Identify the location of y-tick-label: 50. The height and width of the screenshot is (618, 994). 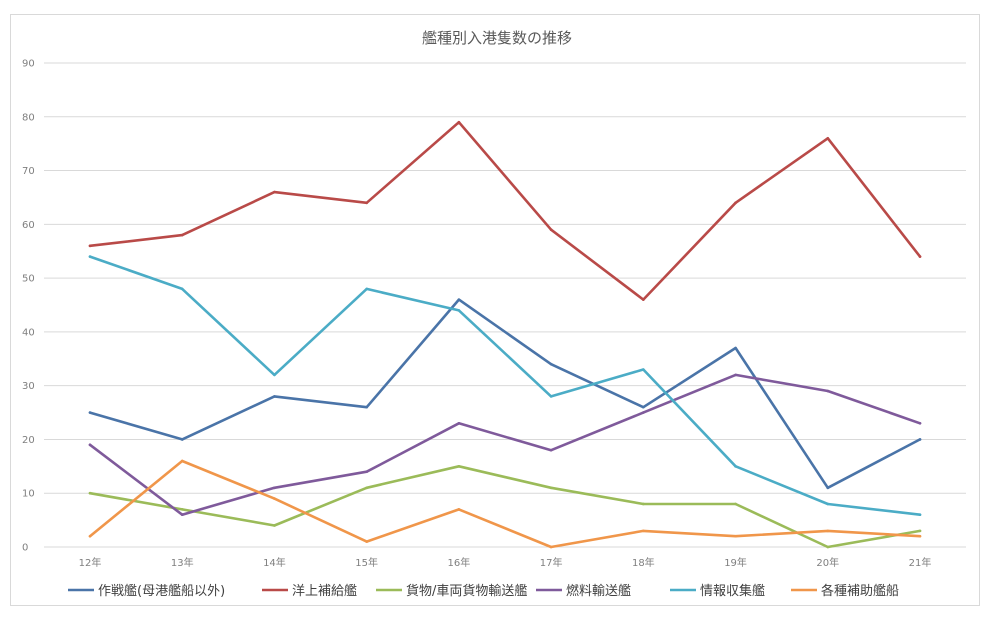
(28, 279).